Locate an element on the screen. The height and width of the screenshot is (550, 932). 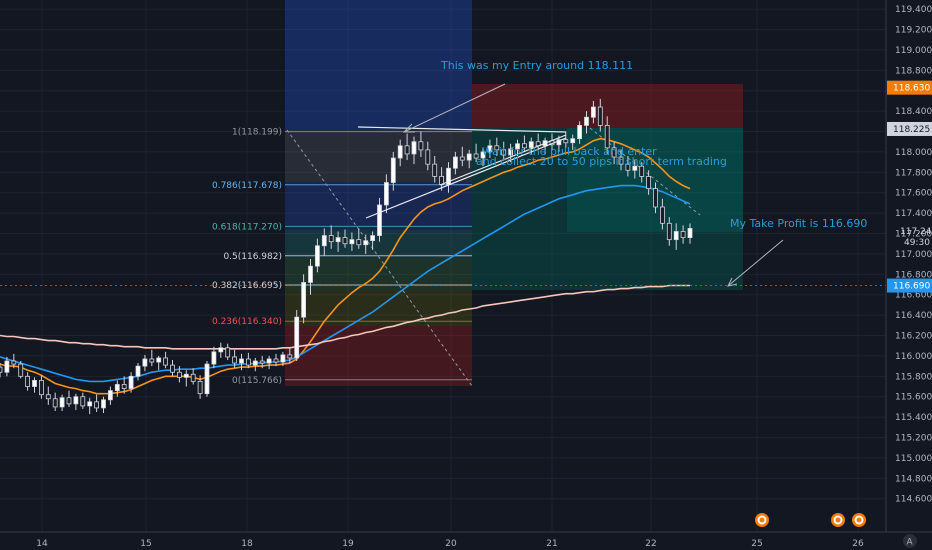
y-tick-label: 115.000 is located at coordinates (913, 459).